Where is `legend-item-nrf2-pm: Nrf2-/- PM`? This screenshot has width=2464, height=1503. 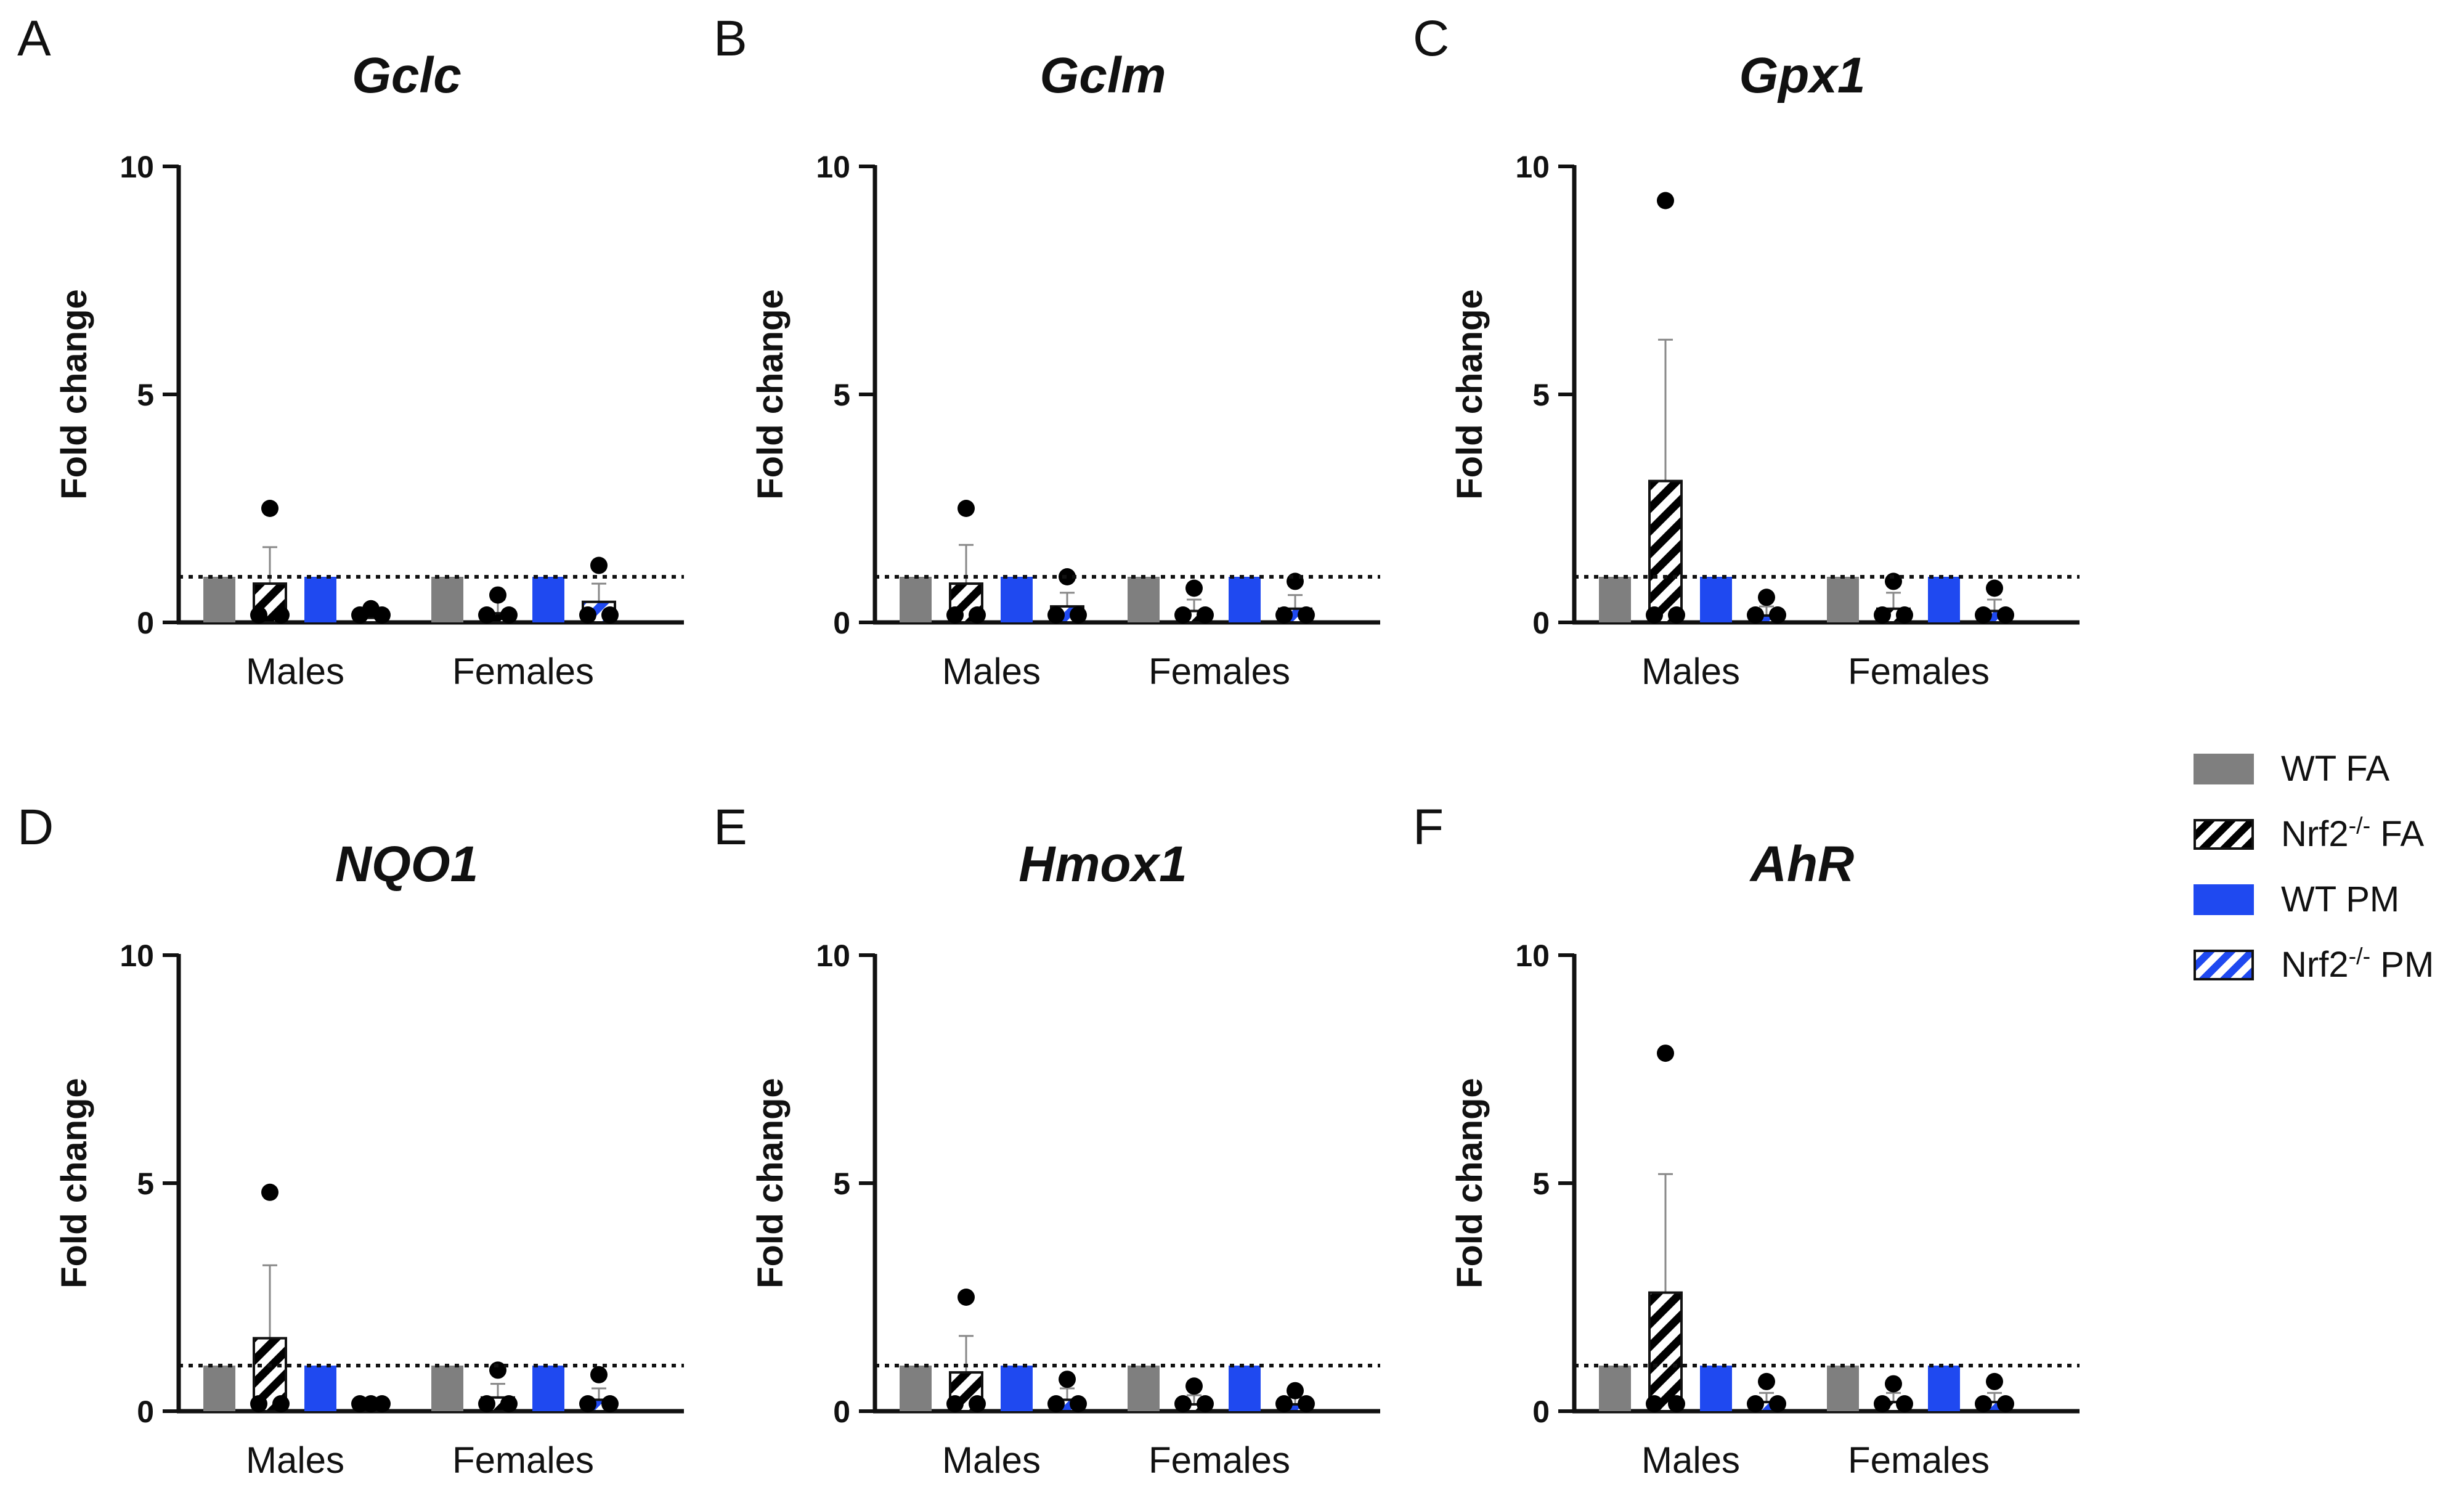
legend-item-nrf2-pm: Nrf2-/- PM is located at coordinates (2323, 977).